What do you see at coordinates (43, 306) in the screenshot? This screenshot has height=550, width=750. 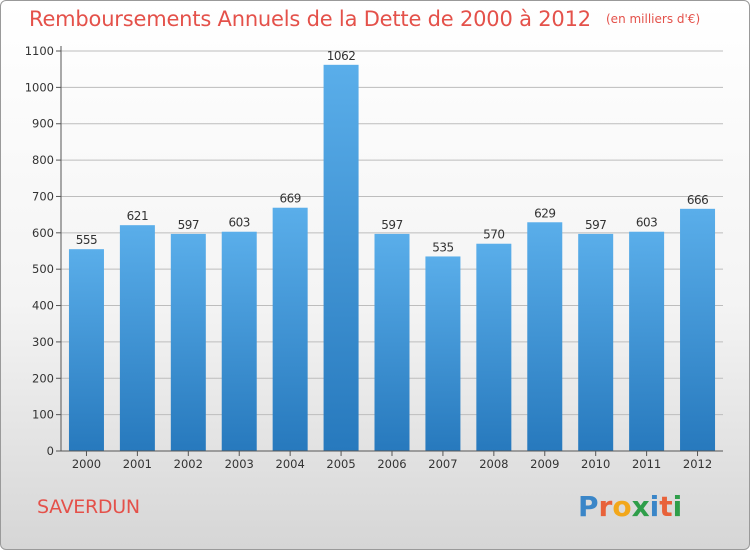 I see `y-tick-label: 400` at bounding box center [43, 306].